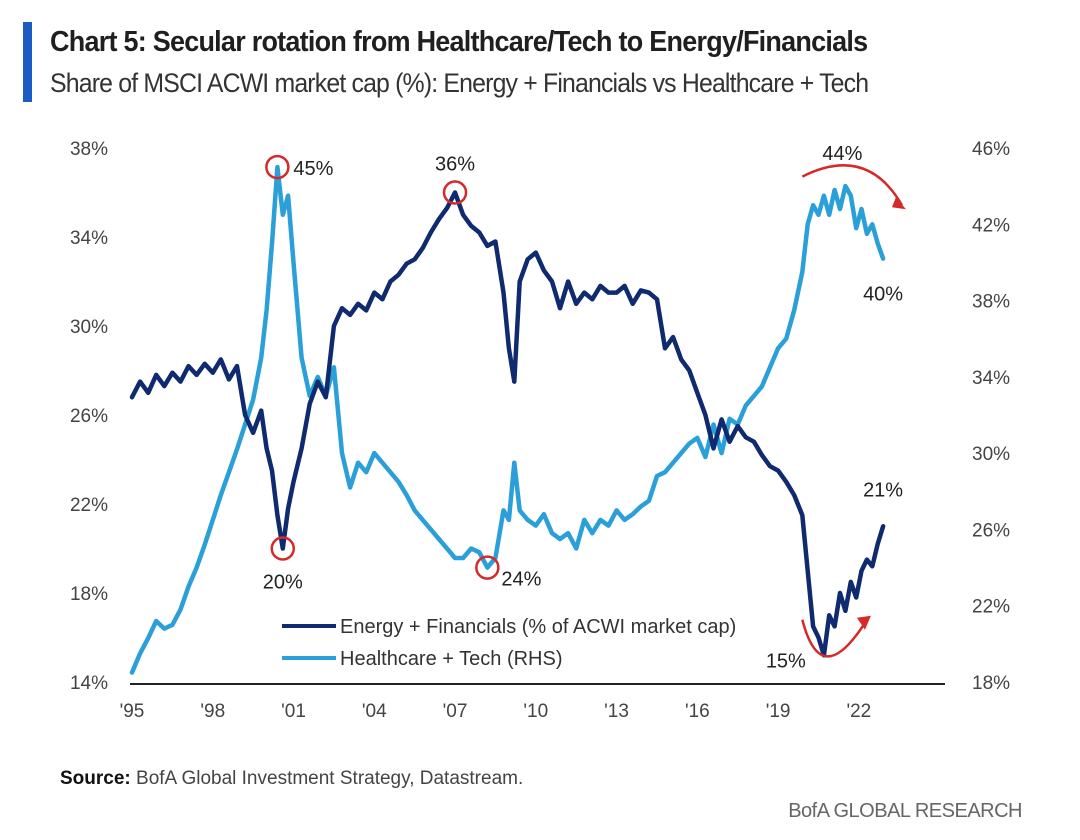  What do you see at coordinates (451, 659) in the screenshot?
I see `legend-label: Healthcare + Tech (RHS)` at bounding box center [451, 659].